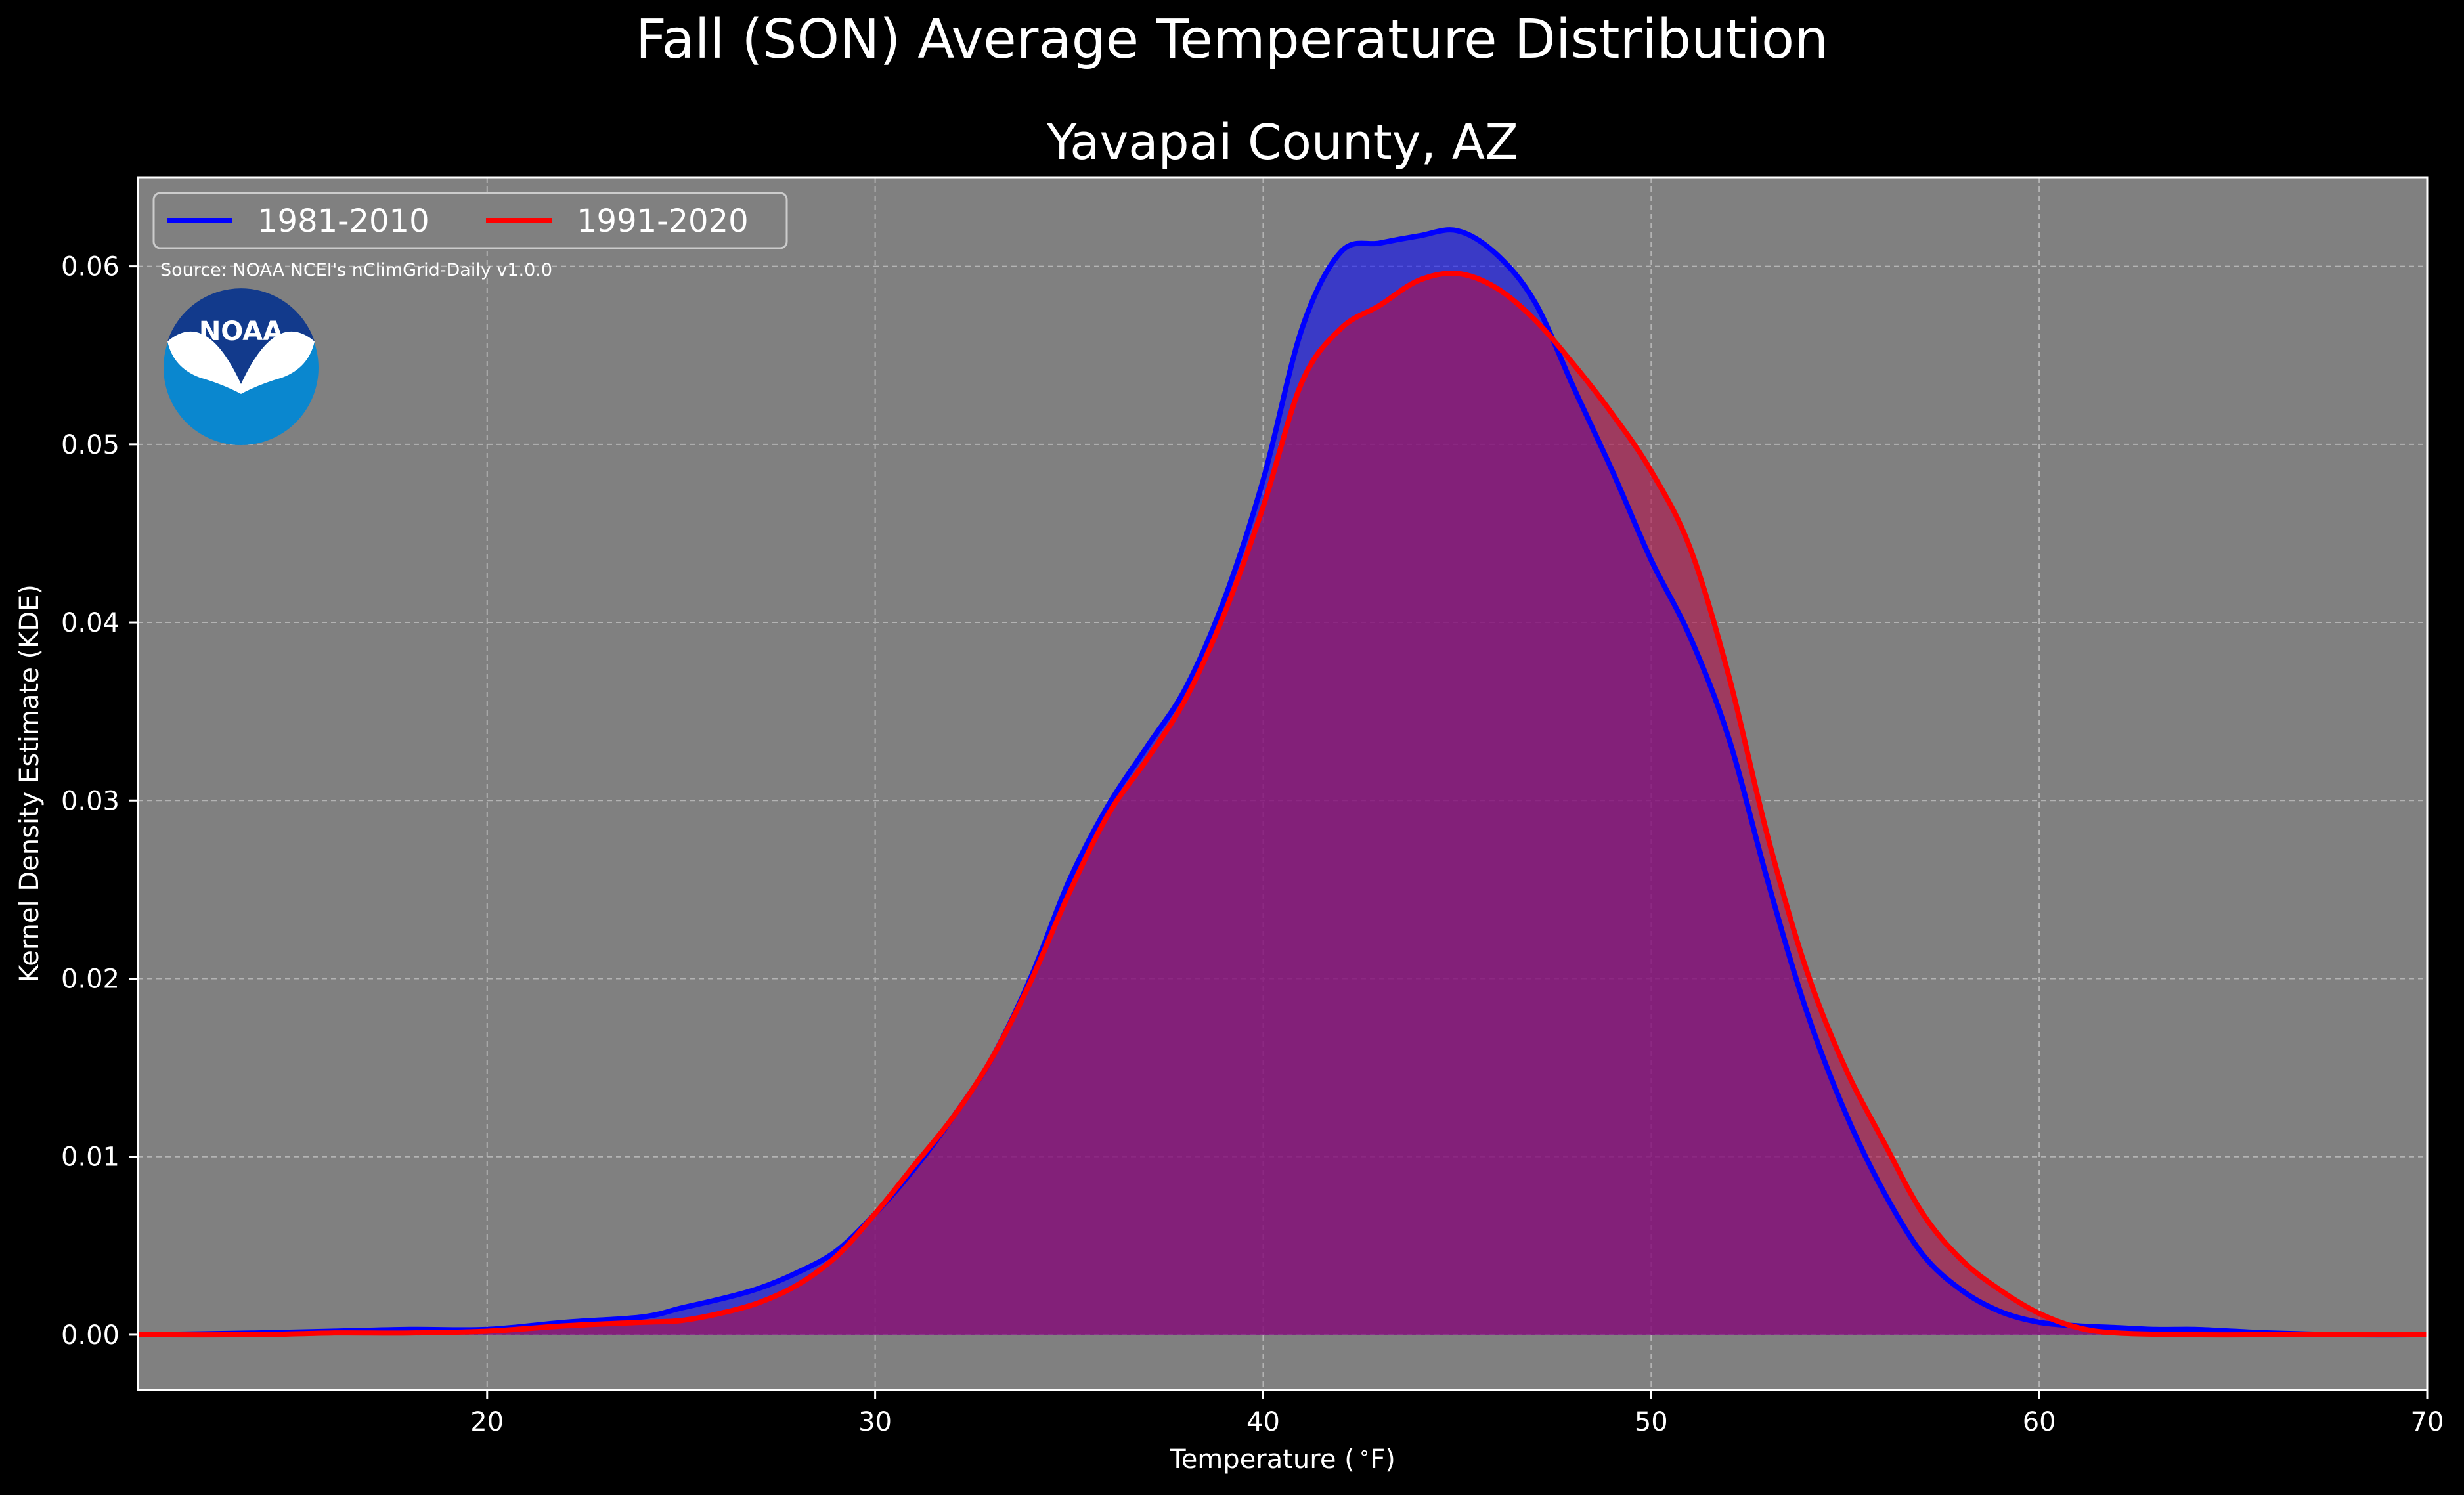 This screenshot has height=1495, width=2464. What do you see at coordinates (1651, 1422) in the screenshot?
I see `x-tick-label: 50` at bounding box center [1651, 1422].